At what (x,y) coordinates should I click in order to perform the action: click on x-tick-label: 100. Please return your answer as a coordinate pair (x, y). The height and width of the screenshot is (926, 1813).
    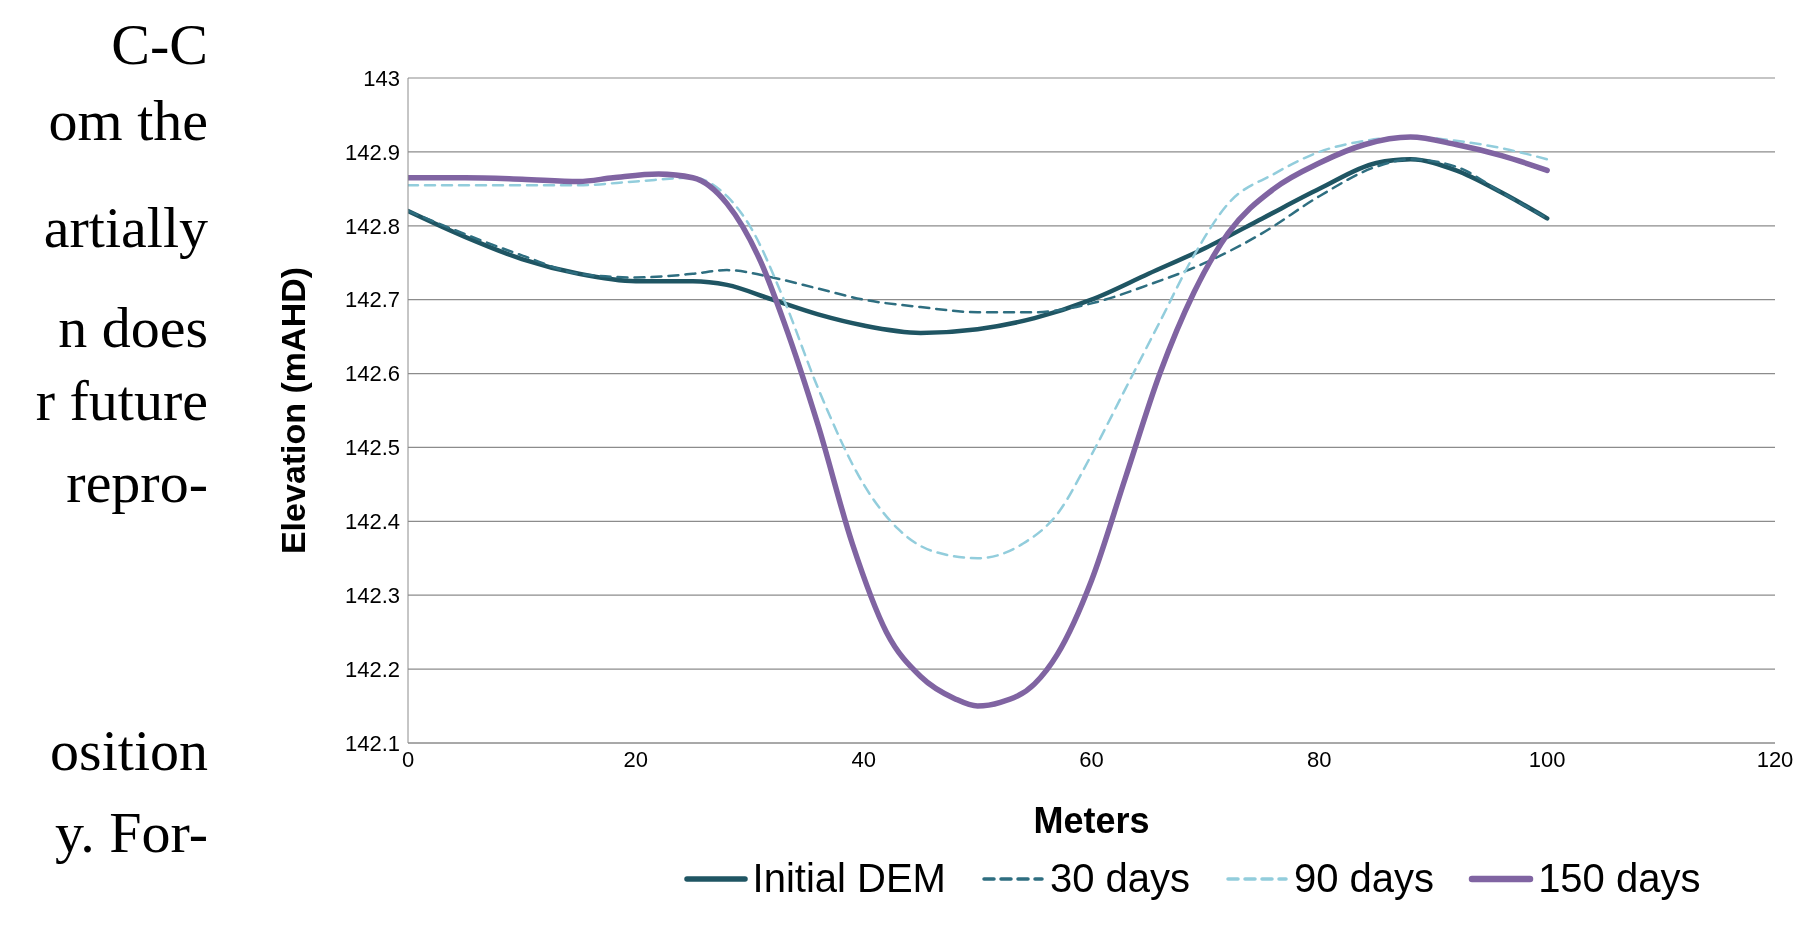
    Looking at the image, I should click on (1547, 759).